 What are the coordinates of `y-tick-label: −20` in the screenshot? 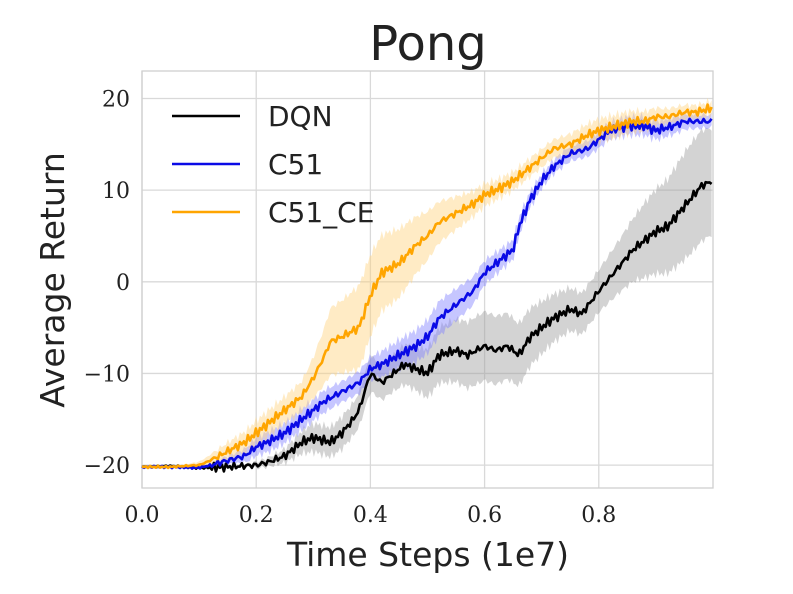 It's located at (107, 466).